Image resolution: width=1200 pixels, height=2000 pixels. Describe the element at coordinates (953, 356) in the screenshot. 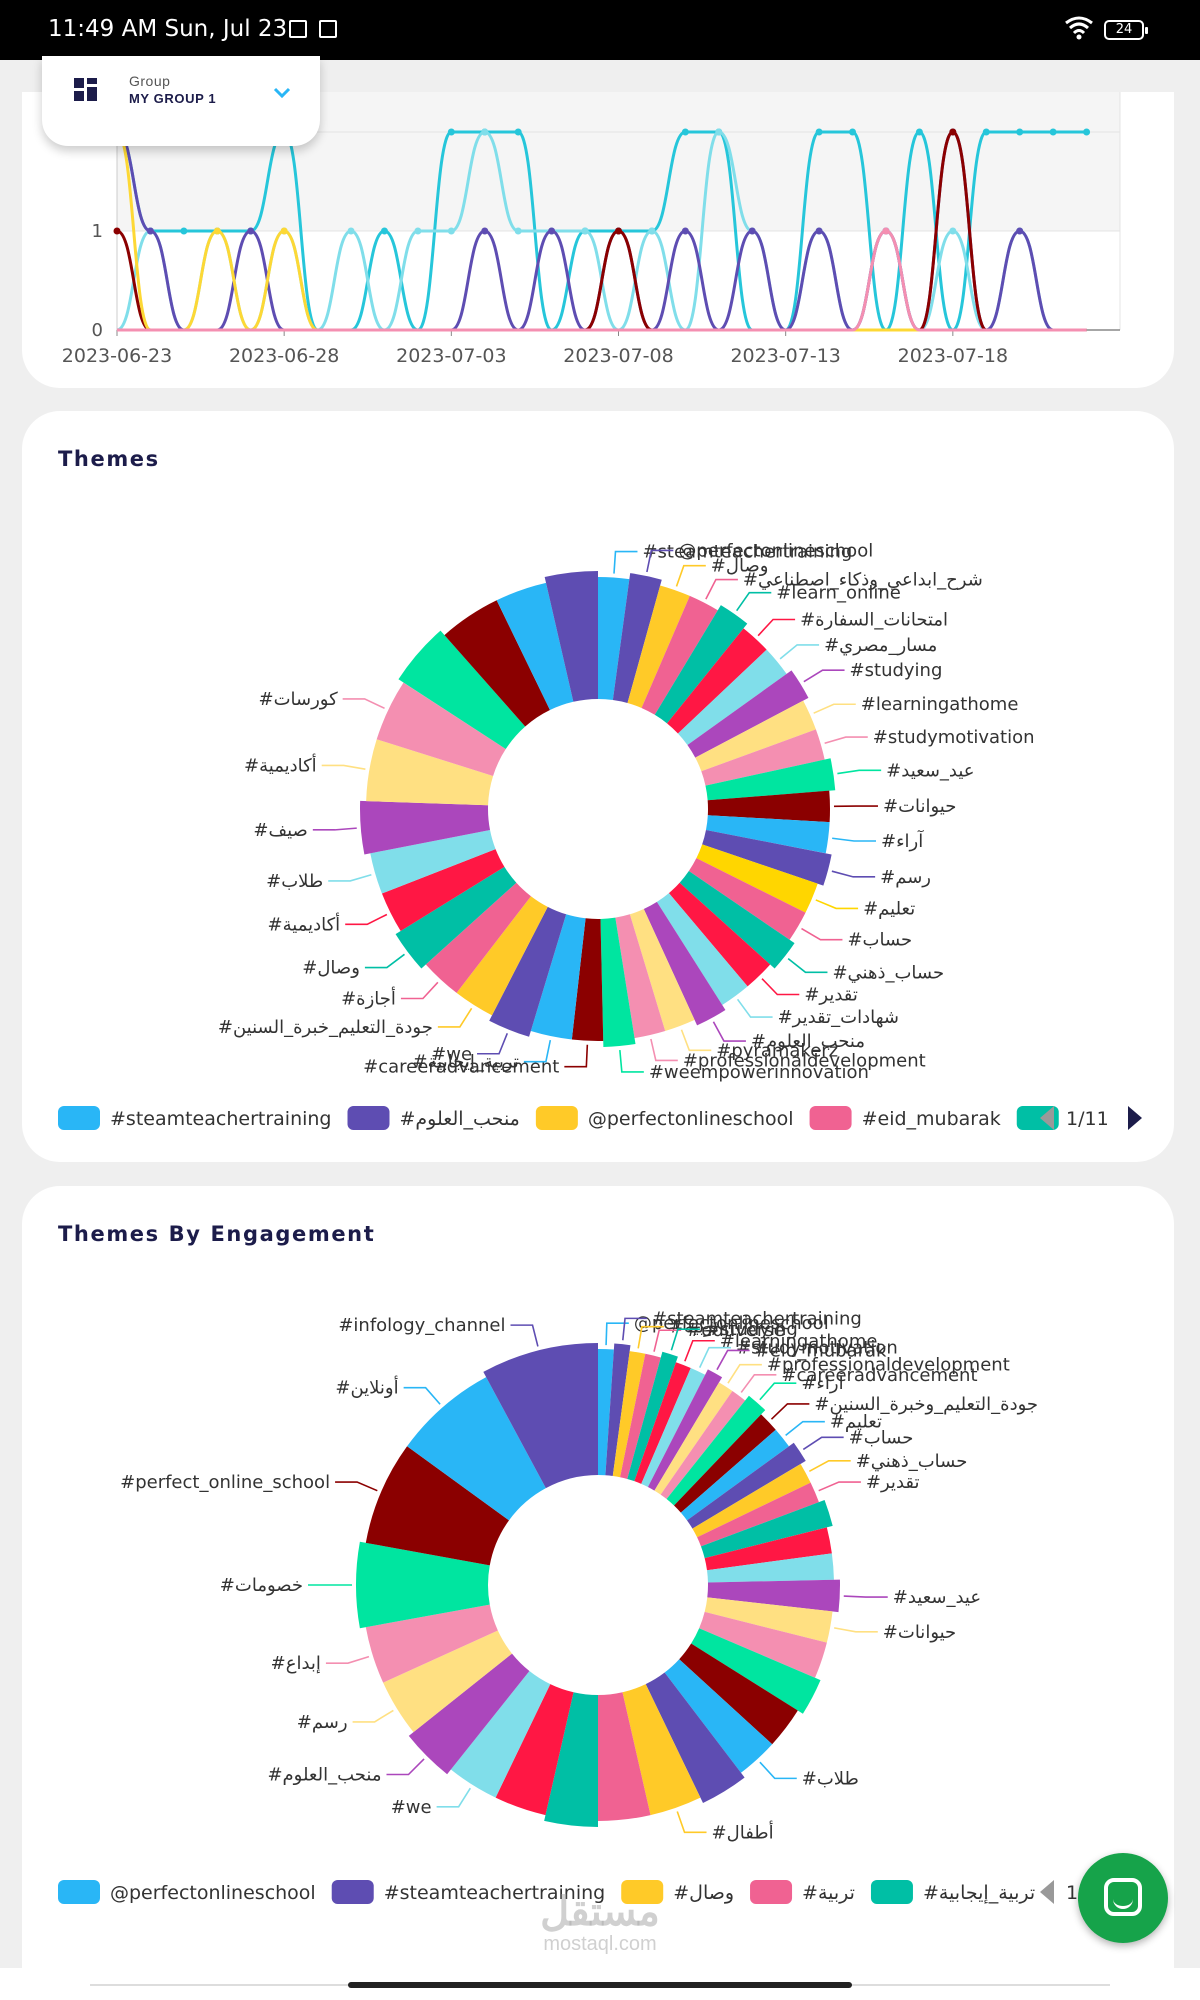

I see `x-tick-label: 2023-07-18` at that location.